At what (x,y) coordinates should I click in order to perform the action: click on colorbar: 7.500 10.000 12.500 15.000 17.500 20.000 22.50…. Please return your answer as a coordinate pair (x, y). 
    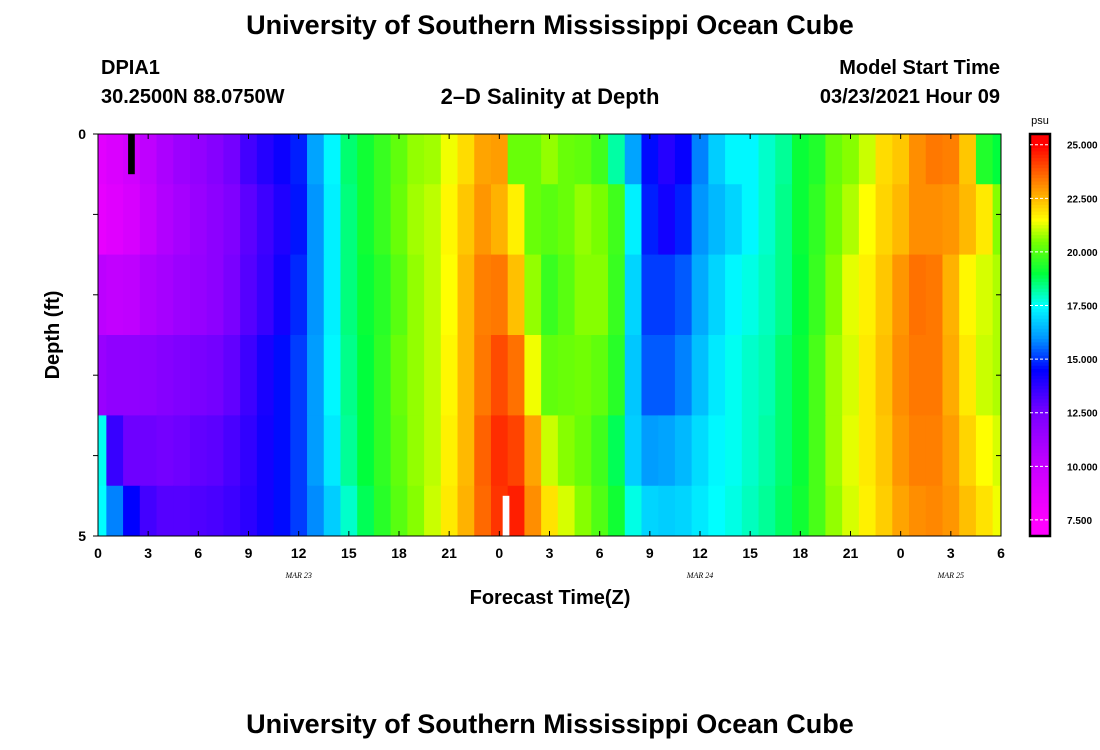
    Looking at the image, I should click on (1063, 326).